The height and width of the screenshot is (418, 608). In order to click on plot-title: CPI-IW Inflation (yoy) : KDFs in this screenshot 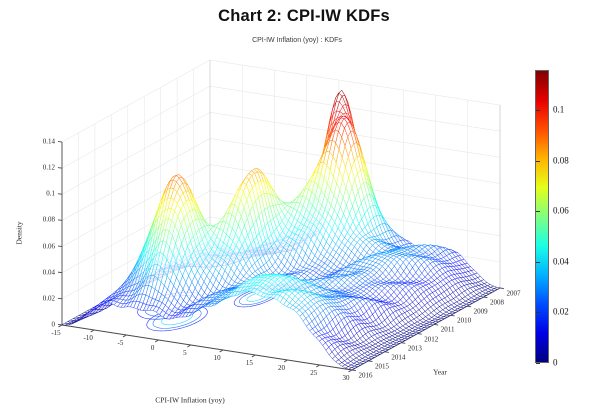, I will do `click(297, 40)`.